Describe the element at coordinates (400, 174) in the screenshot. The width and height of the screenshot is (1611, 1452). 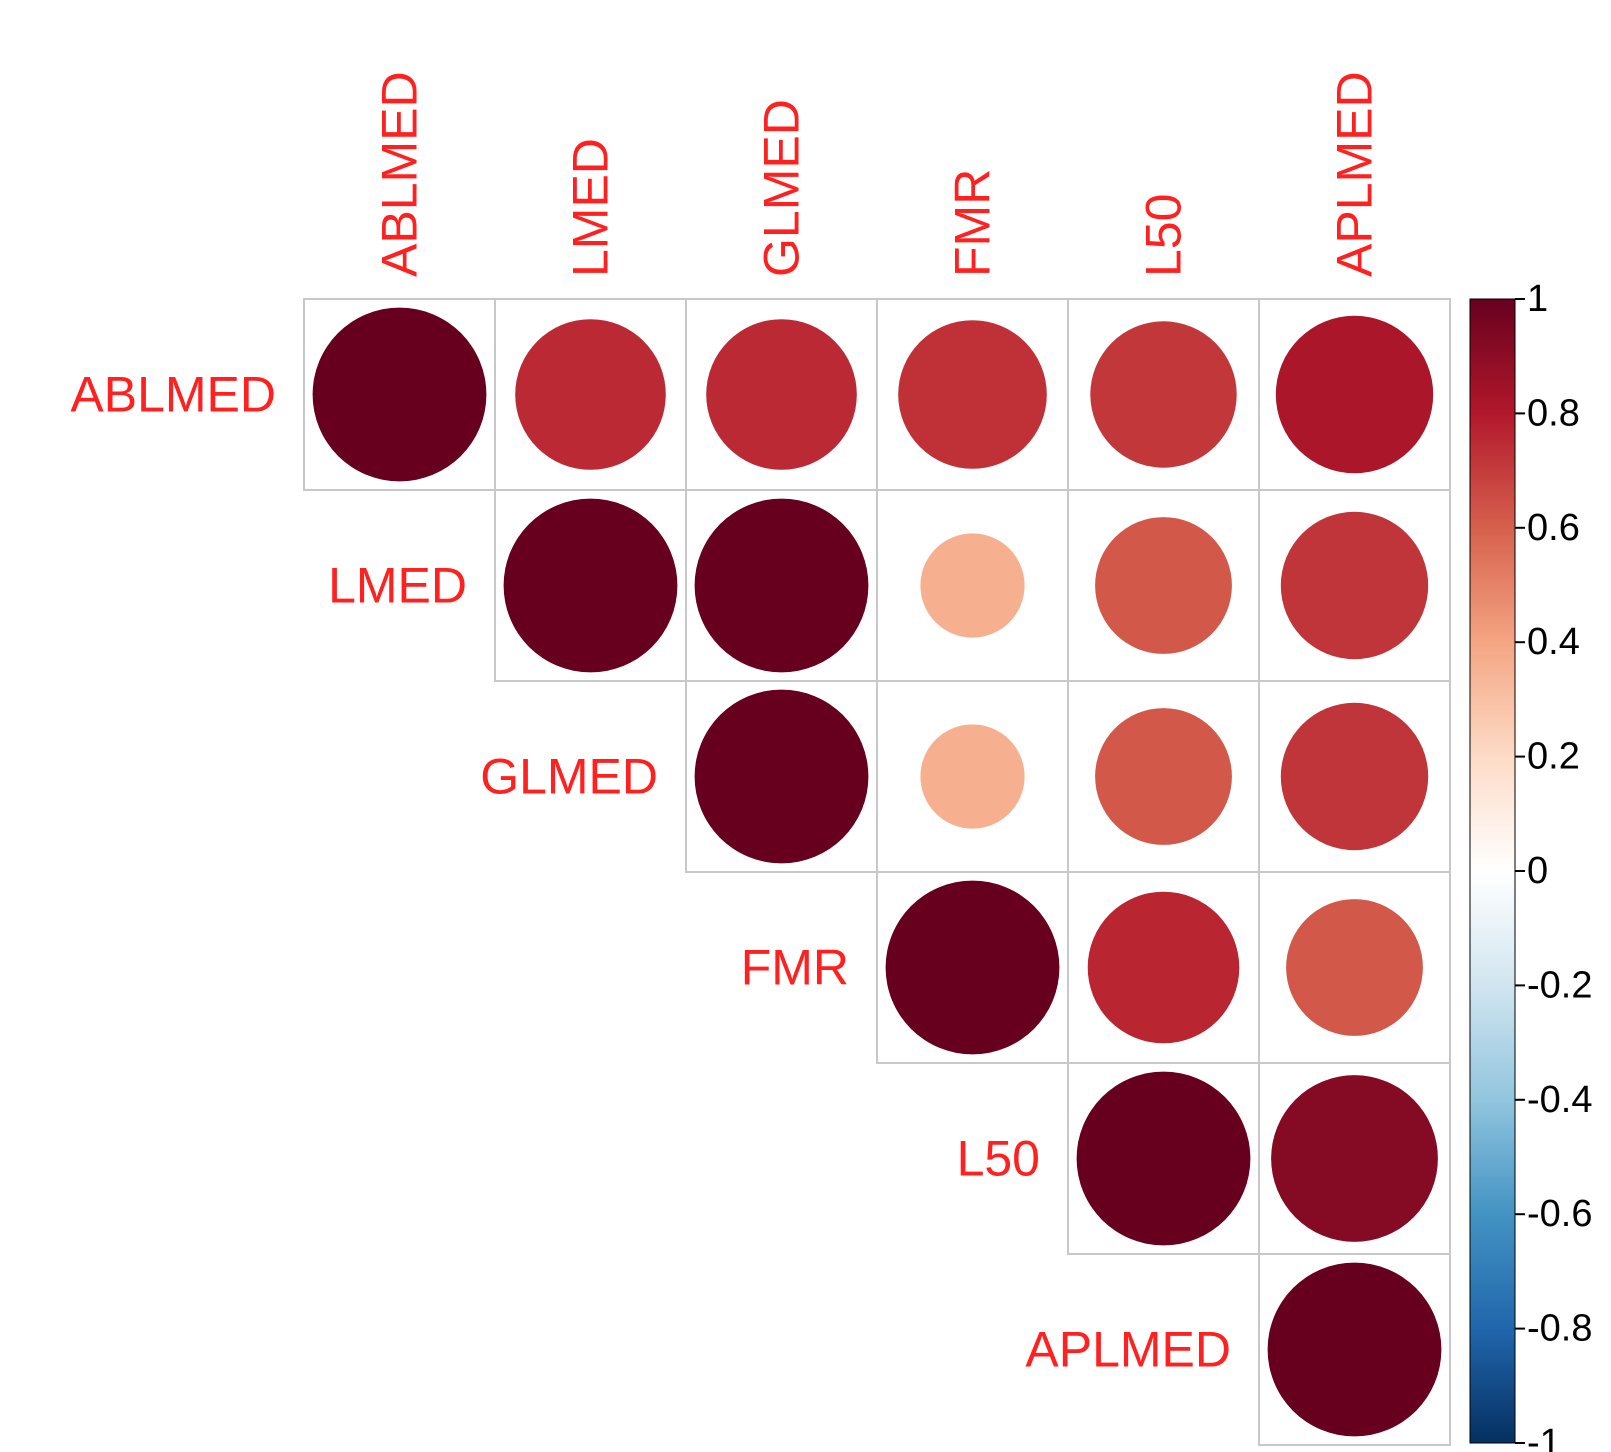
I see `column-label-ablmed: ABLMED` at that location.